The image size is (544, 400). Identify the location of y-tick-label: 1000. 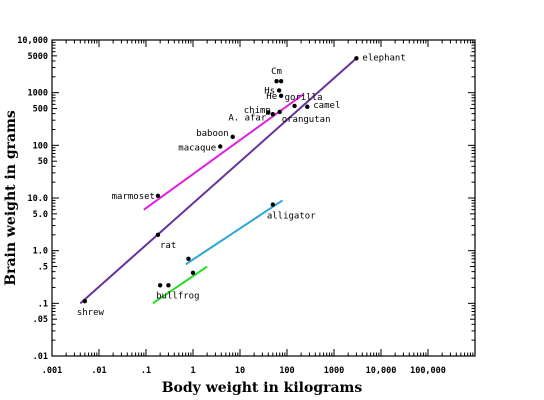
(38, 94).